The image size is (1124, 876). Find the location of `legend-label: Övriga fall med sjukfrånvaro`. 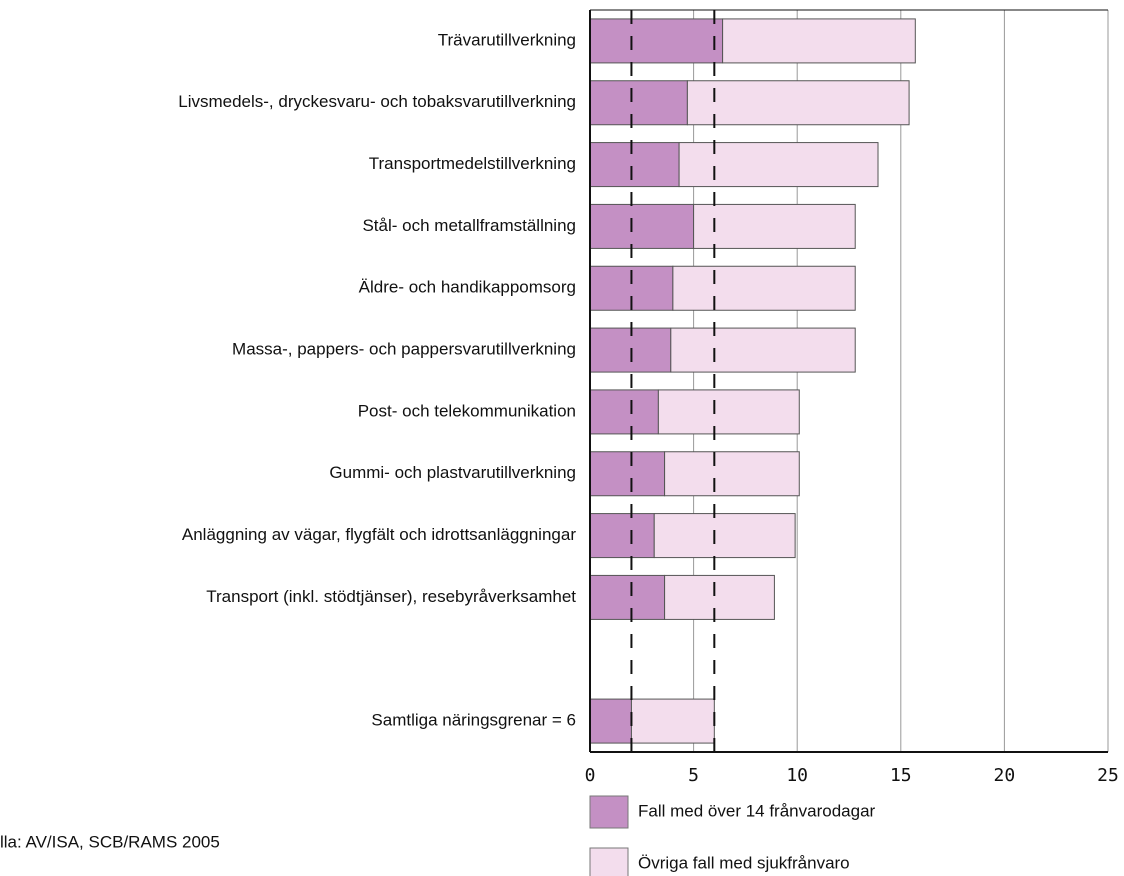

legend-label: Övriga fall med sjukfrånvaro is located at coordinates (744, 862).